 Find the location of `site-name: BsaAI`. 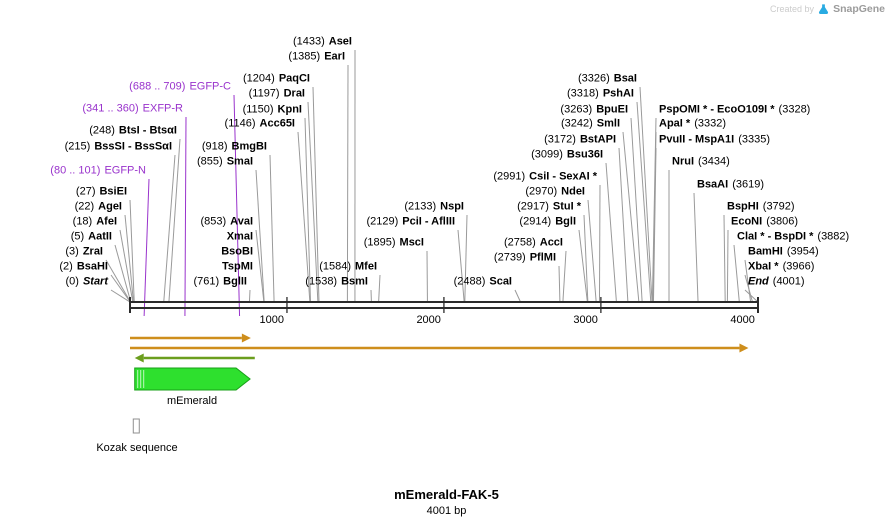

site-name: BsaAI is located at coordinates (713, 184).